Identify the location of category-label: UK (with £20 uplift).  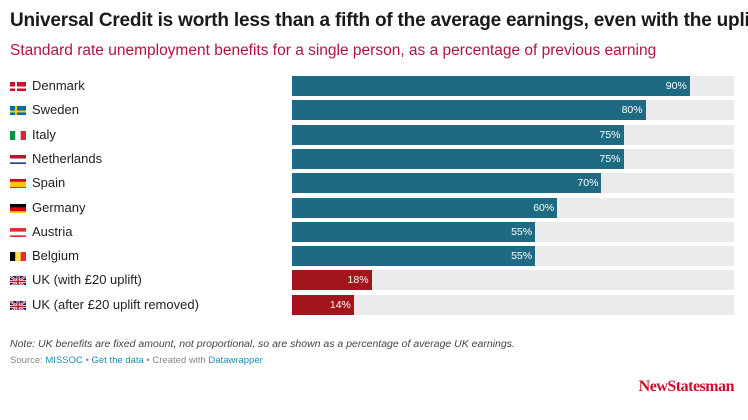
(87, 280).